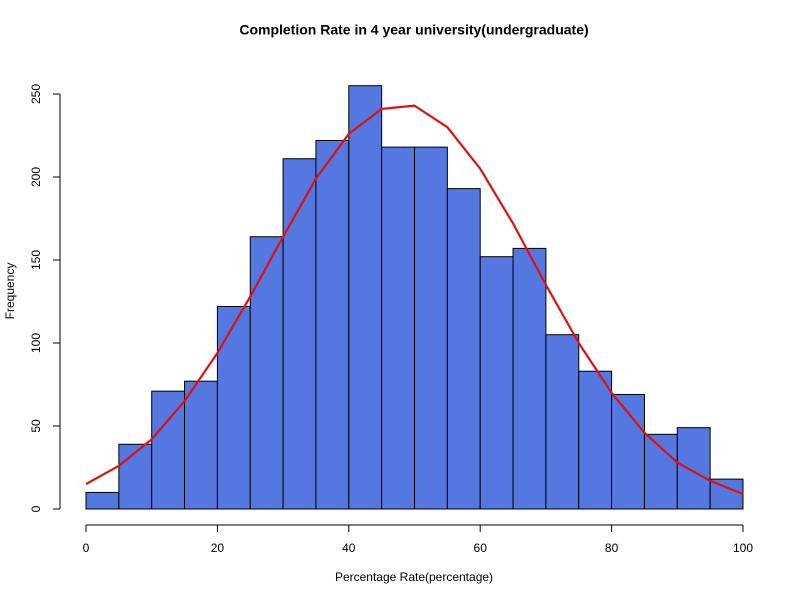 The height and width of the screenshot is (600, 800). I want to click on y-tick-label: 50, so click(36, 426).